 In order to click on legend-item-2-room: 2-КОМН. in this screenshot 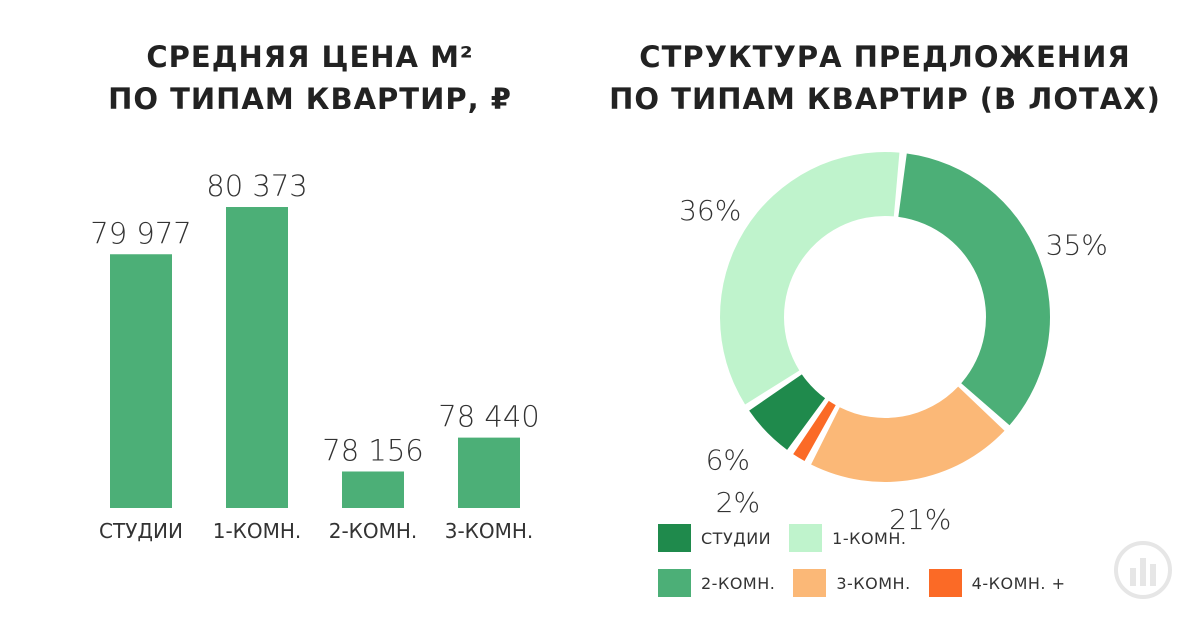, I will do `click(716, 583)`.